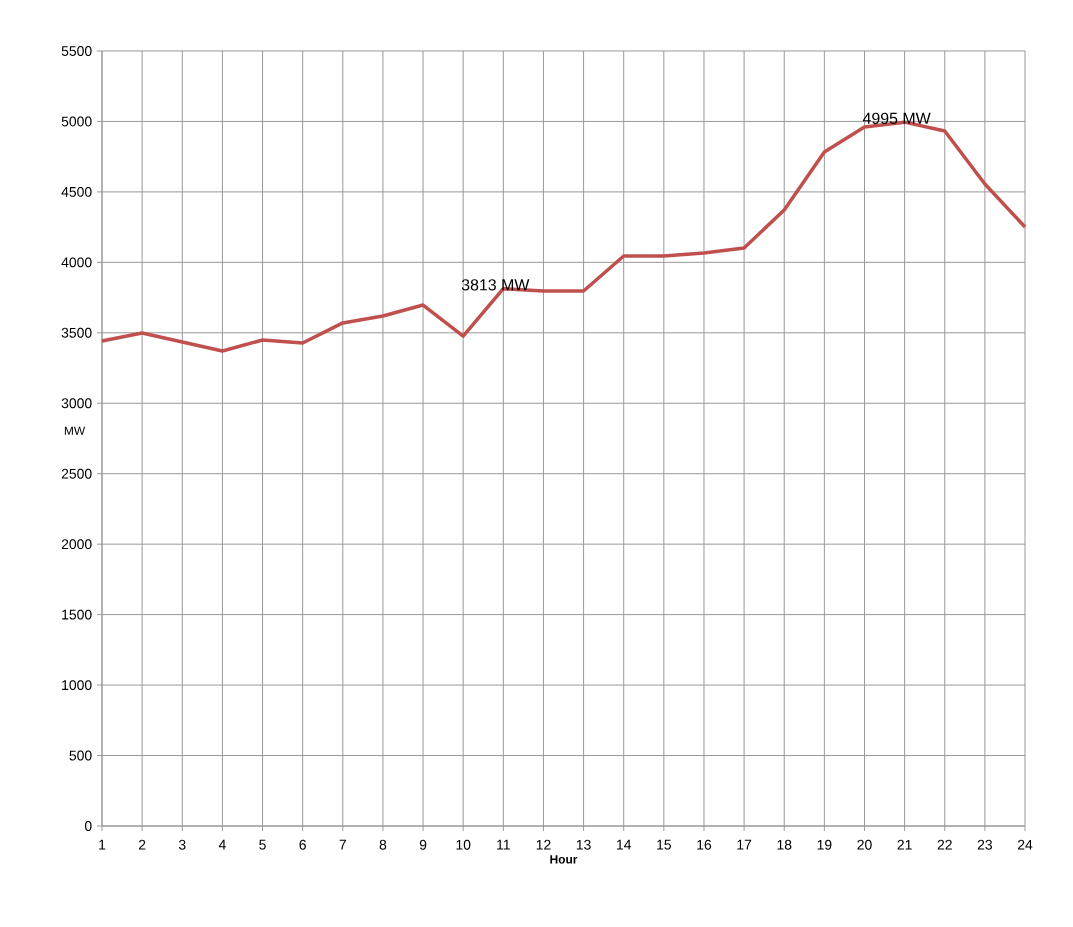 Image resolution: width=1073 pixels, height=927 pixels. I want to click on x-tick-label: 5, so click(262, 844).